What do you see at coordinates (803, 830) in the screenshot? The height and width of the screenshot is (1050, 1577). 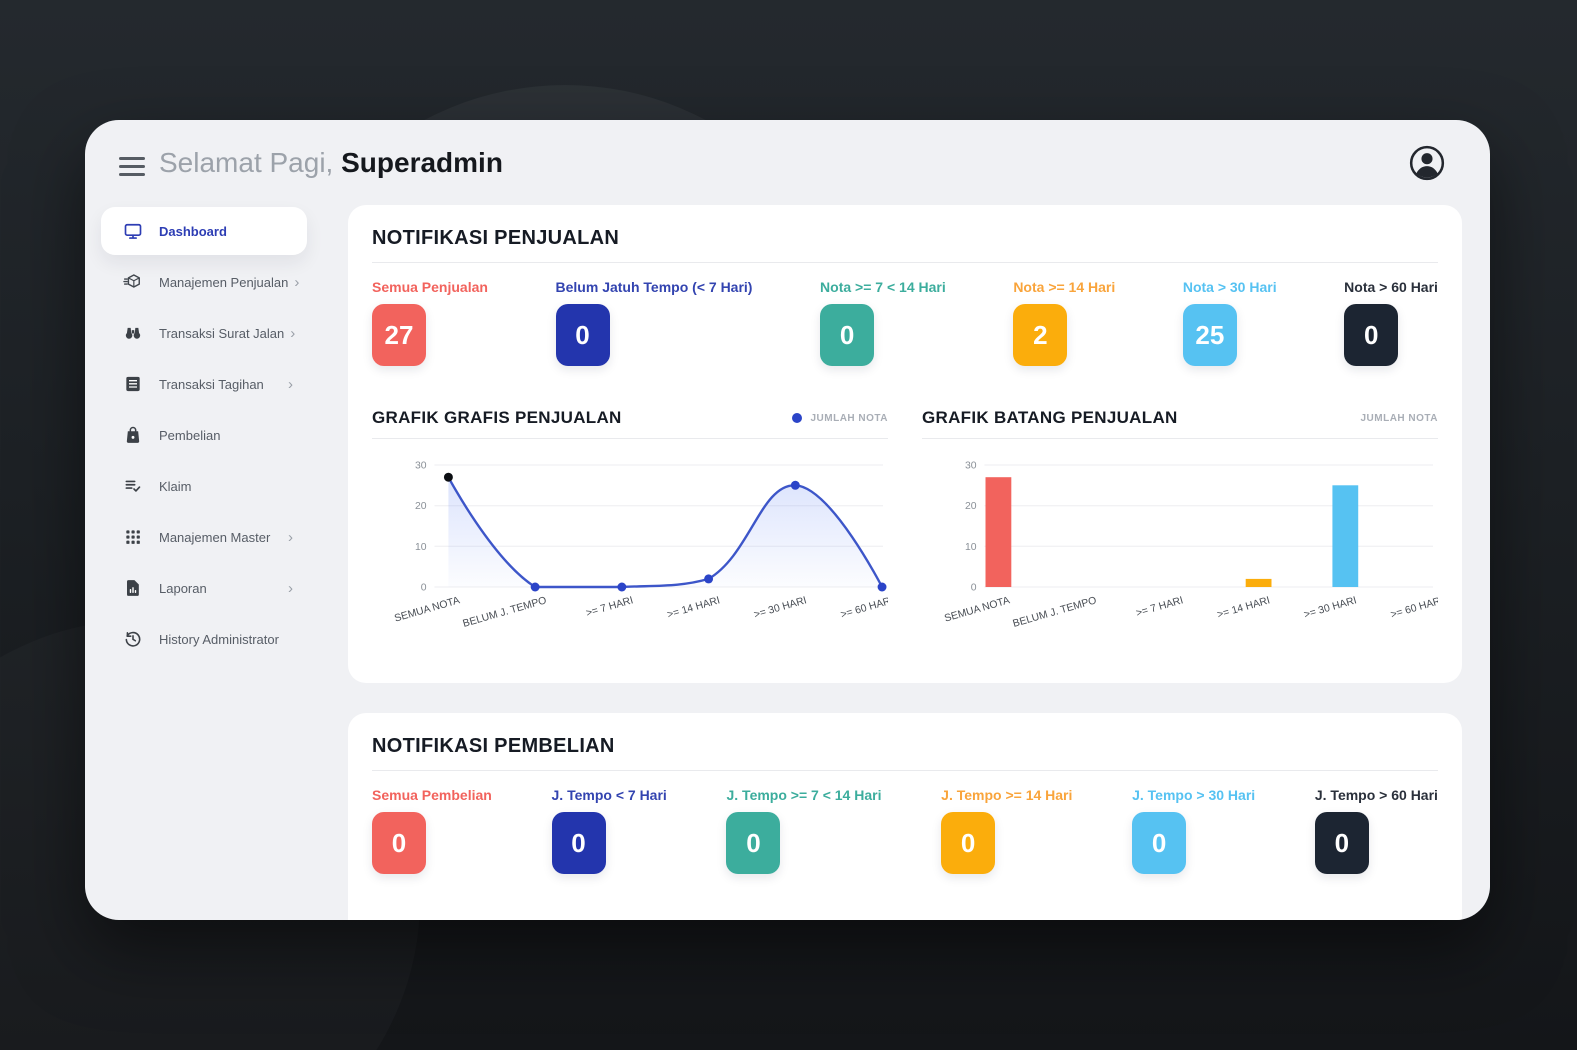 I see `stat-card-j-tempo-7-14-hari: J. Tempo >= 7 < 14 Hari 0` at bounding box center [803, 830].